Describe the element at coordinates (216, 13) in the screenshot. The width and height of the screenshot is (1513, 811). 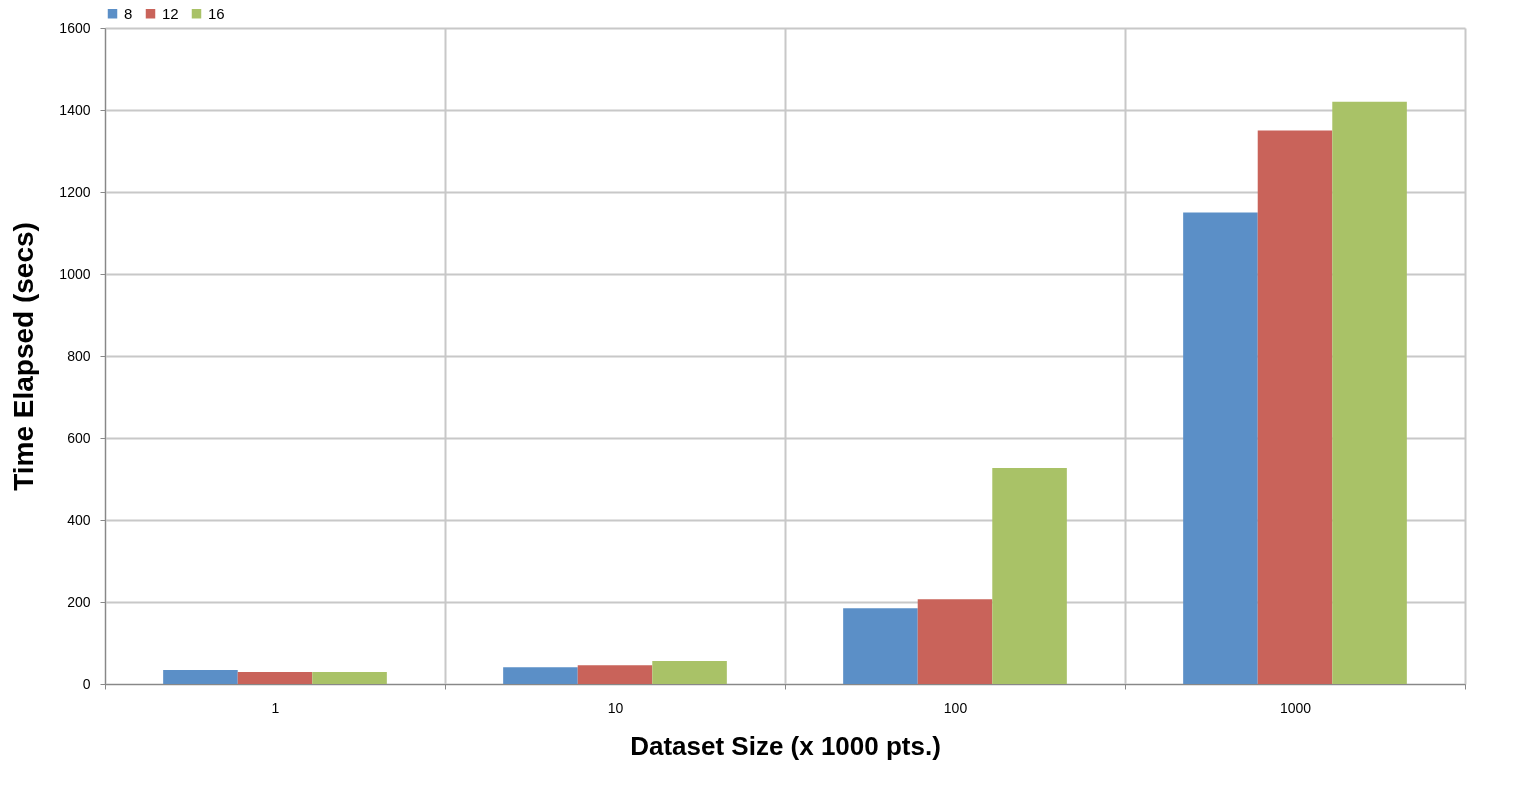
I see `legend-label: 16` at that location.